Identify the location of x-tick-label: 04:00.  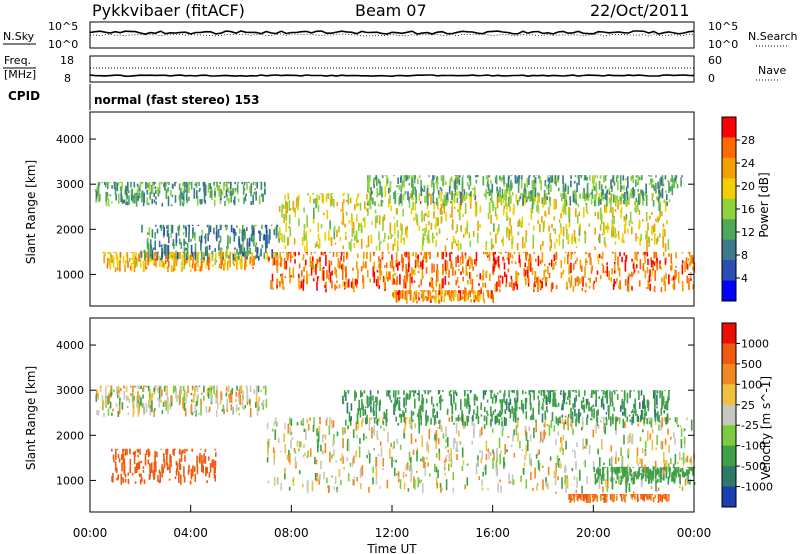
(190, 533).